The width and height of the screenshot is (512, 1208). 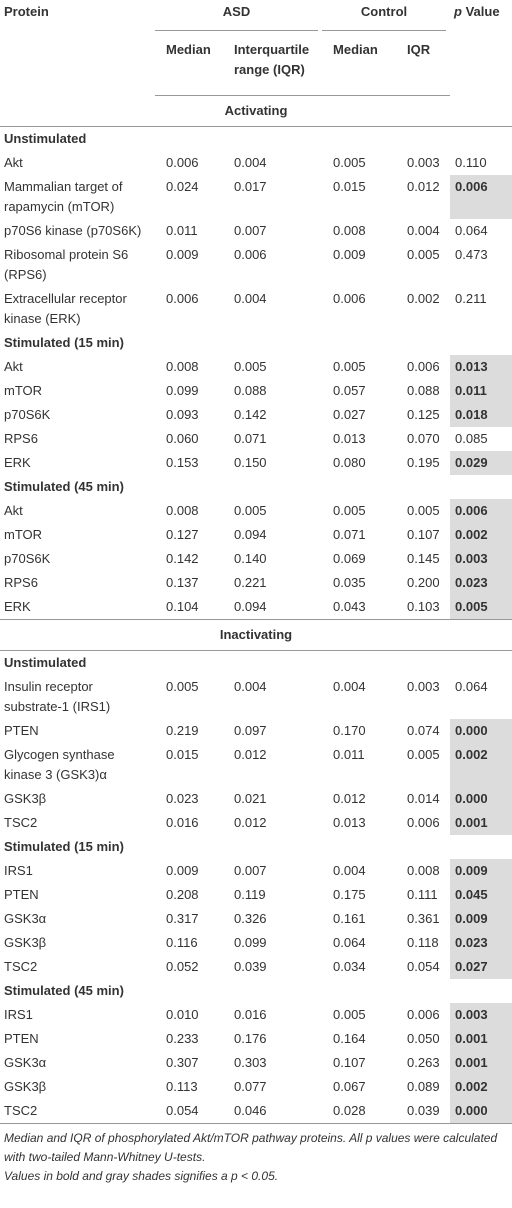 What do you see at coordinates (256, 731) in the screenshot?
I see `data-row: PTEN 0.219 0.097 0.170 0.074 0.000` at bounding box center [256, 731].